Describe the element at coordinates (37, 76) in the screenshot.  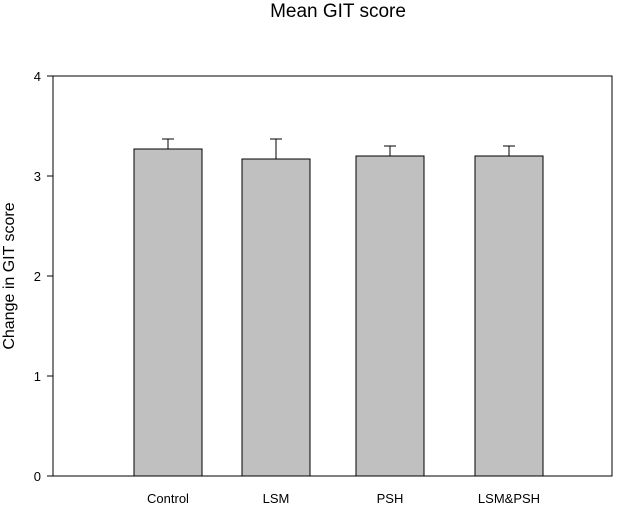
I see `y-tick-label: 4` at that location.